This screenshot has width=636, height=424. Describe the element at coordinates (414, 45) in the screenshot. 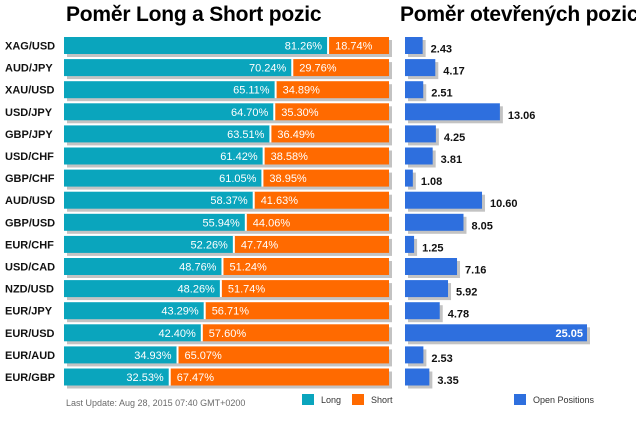

I see `open-positions-bar-xag-usd` at that location.